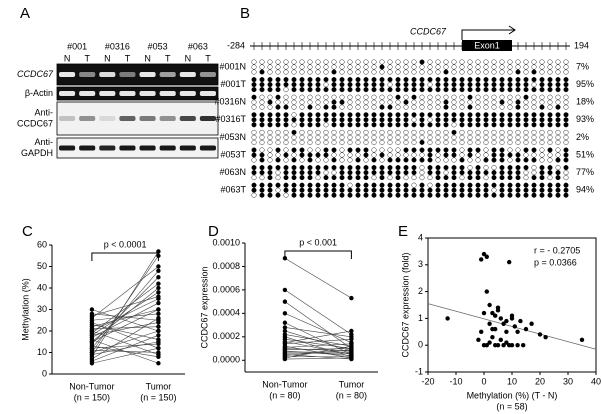 This screenshot has height=414, width=602. Describe the element at coordinates (128, 58) in the screenshot. I see `lane-label: T` at that location.